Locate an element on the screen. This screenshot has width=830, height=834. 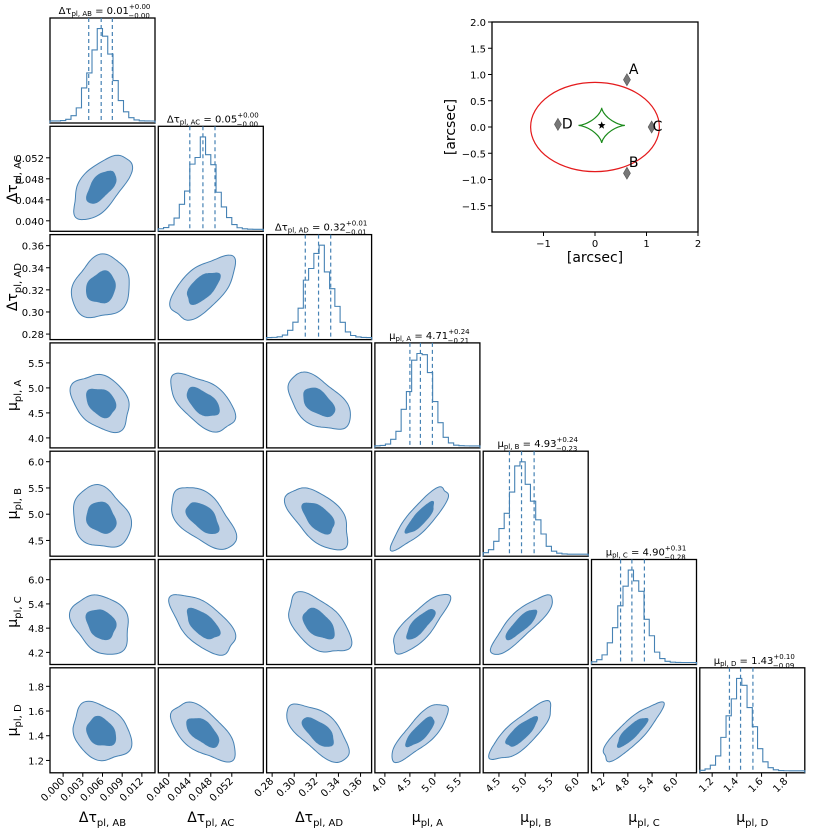
histogram-panel-4: μpl, B = 4.93+0.24 −0.23 is located at coordinates (535, 496).